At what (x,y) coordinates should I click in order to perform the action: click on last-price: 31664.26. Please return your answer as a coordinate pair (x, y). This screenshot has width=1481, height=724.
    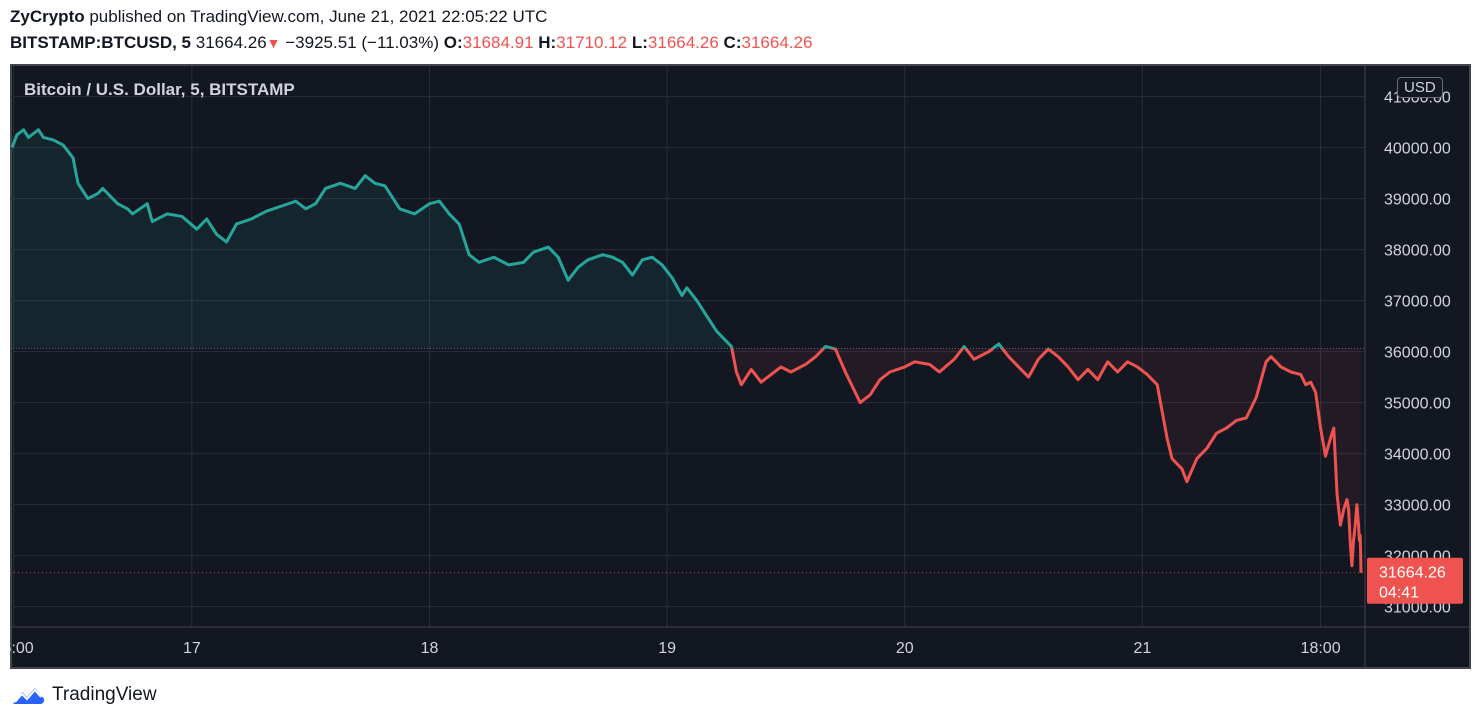
    Looking at the image, I should click on (231, 42).